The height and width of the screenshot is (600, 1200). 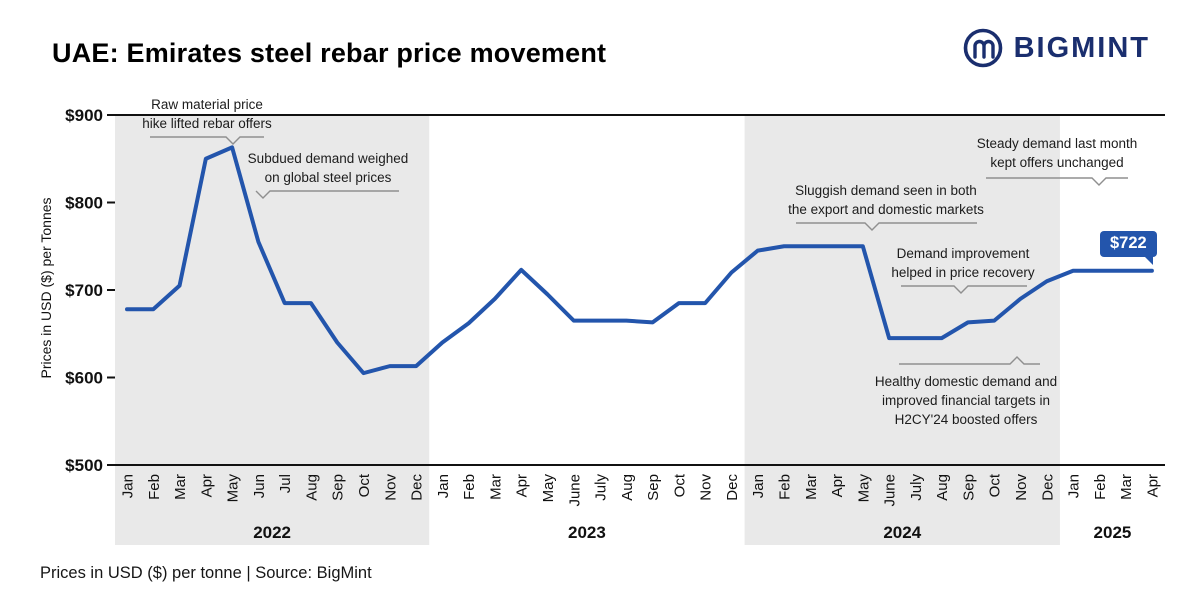 I want to click on annotation-text: the export and domestic markets, so click(x=886, y=210).